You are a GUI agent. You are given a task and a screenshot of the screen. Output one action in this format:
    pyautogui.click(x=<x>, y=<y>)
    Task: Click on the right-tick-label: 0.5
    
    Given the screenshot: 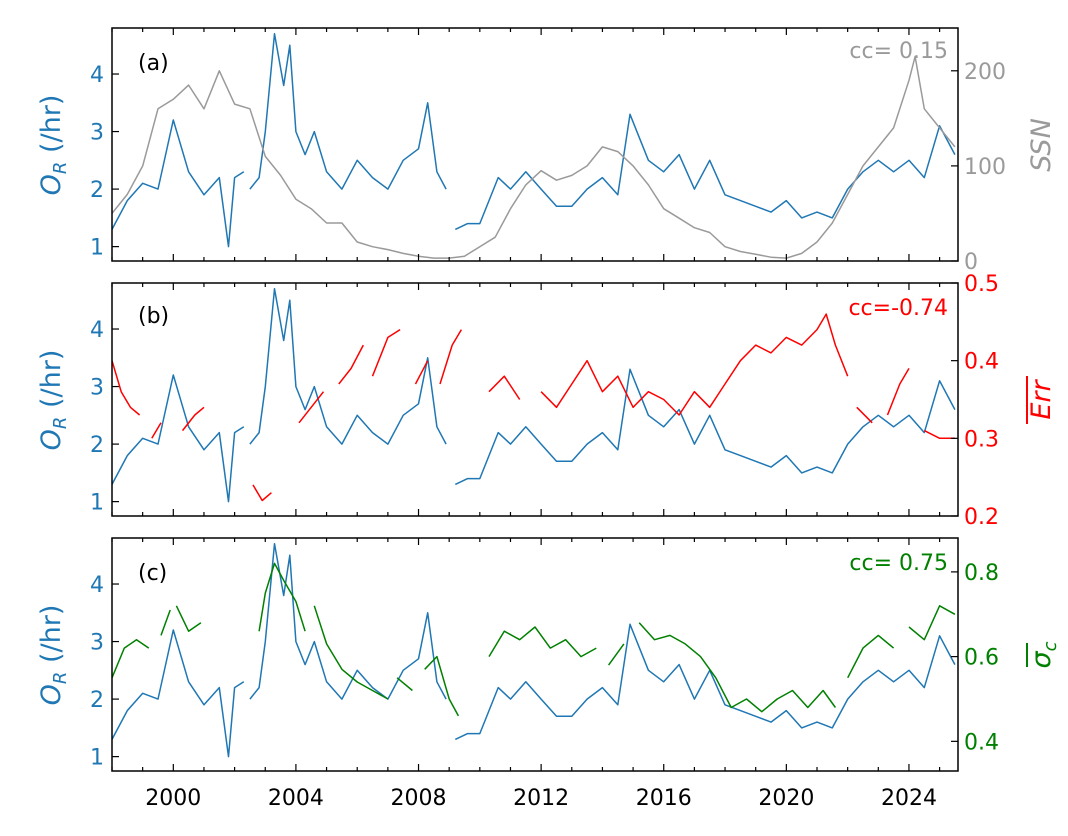 What is the action you would take?
    pyautogui.click(x=981, y=284)
    